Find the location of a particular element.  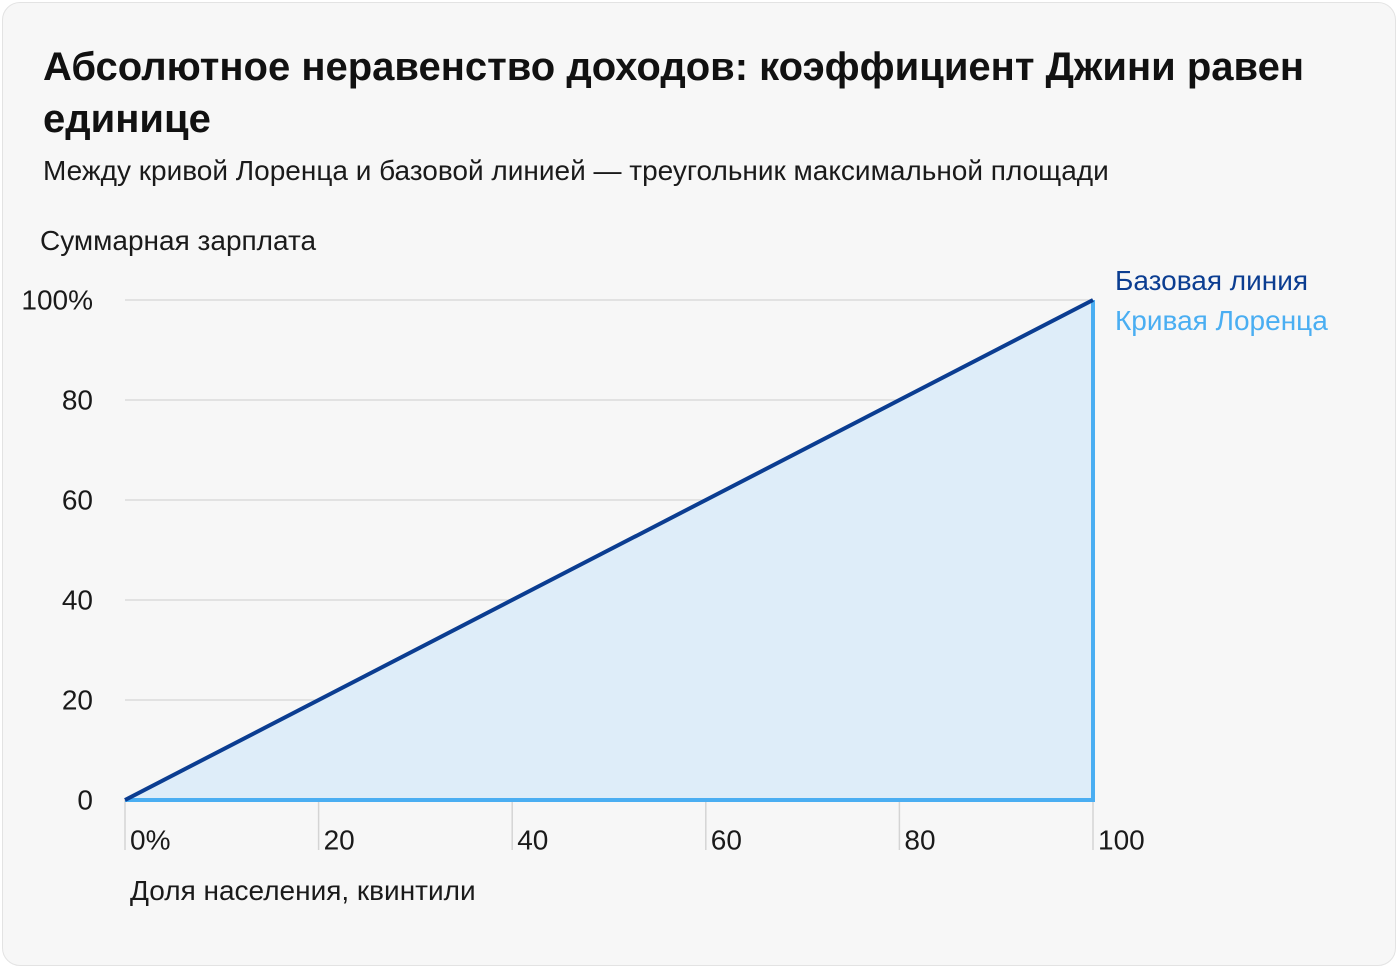

x-axis-label: Доля населения, квинтили is located at coordinates (303, 890).